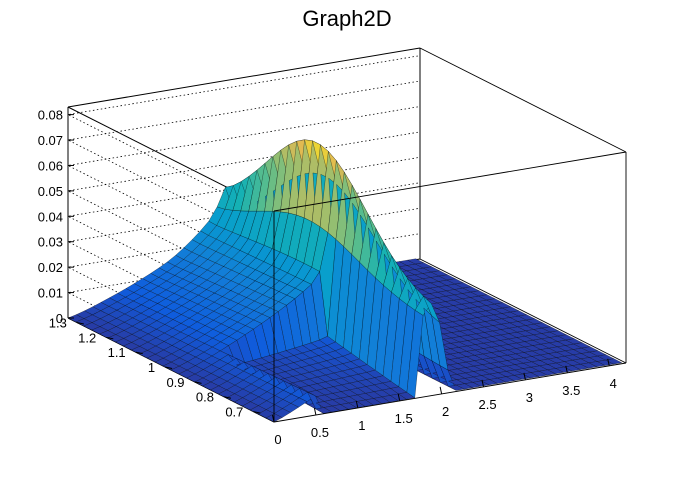  I want to click on y-tick-label: 0.7, so click(234, 412).